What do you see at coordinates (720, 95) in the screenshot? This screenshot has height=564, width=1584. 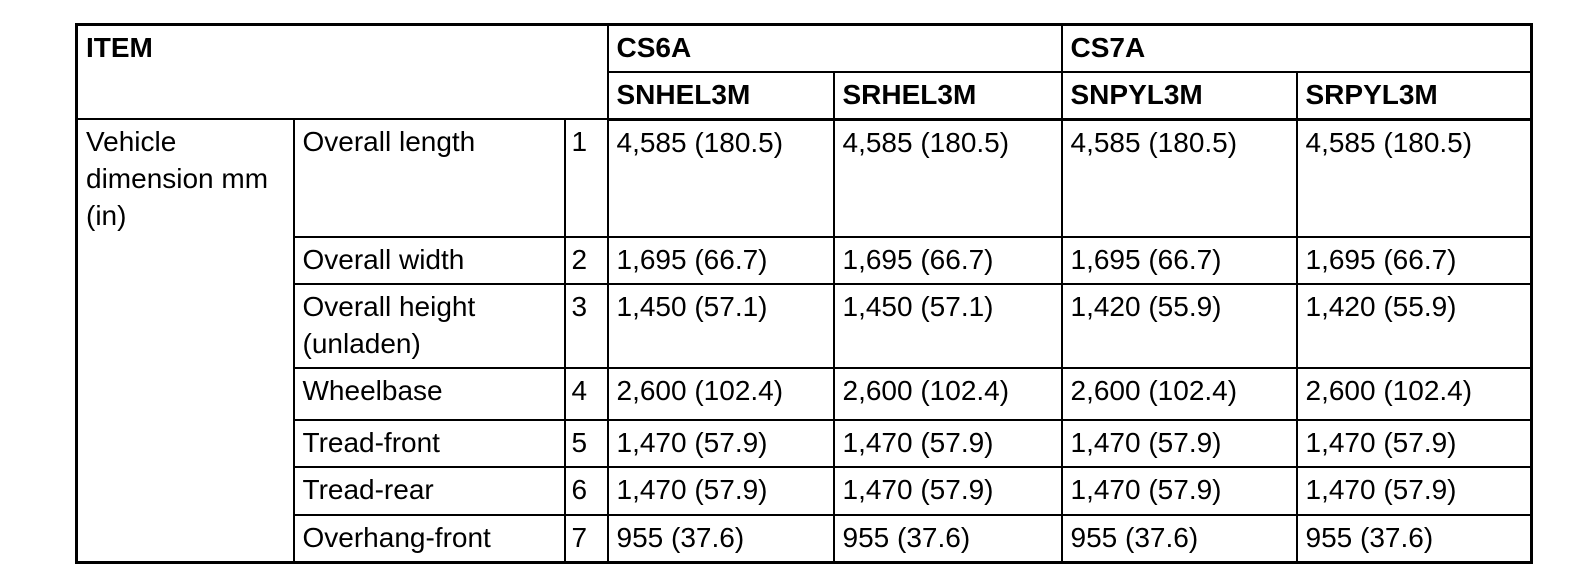 I see `model-header-snhel3m: SNHEL3M` at bounding box center [720, 95].